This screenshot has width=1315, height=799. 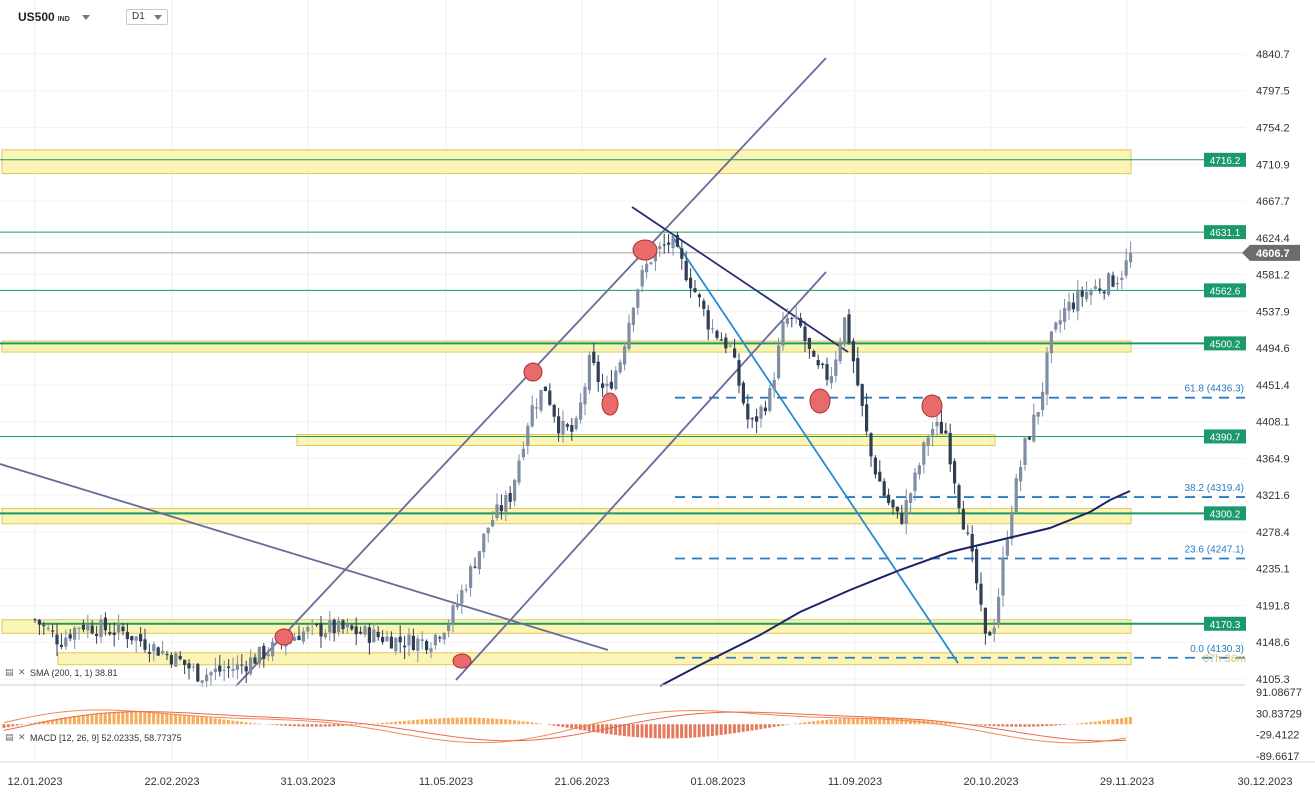 I want to click on price-tick-7: 4537.9, so click(x=1273, y=312).